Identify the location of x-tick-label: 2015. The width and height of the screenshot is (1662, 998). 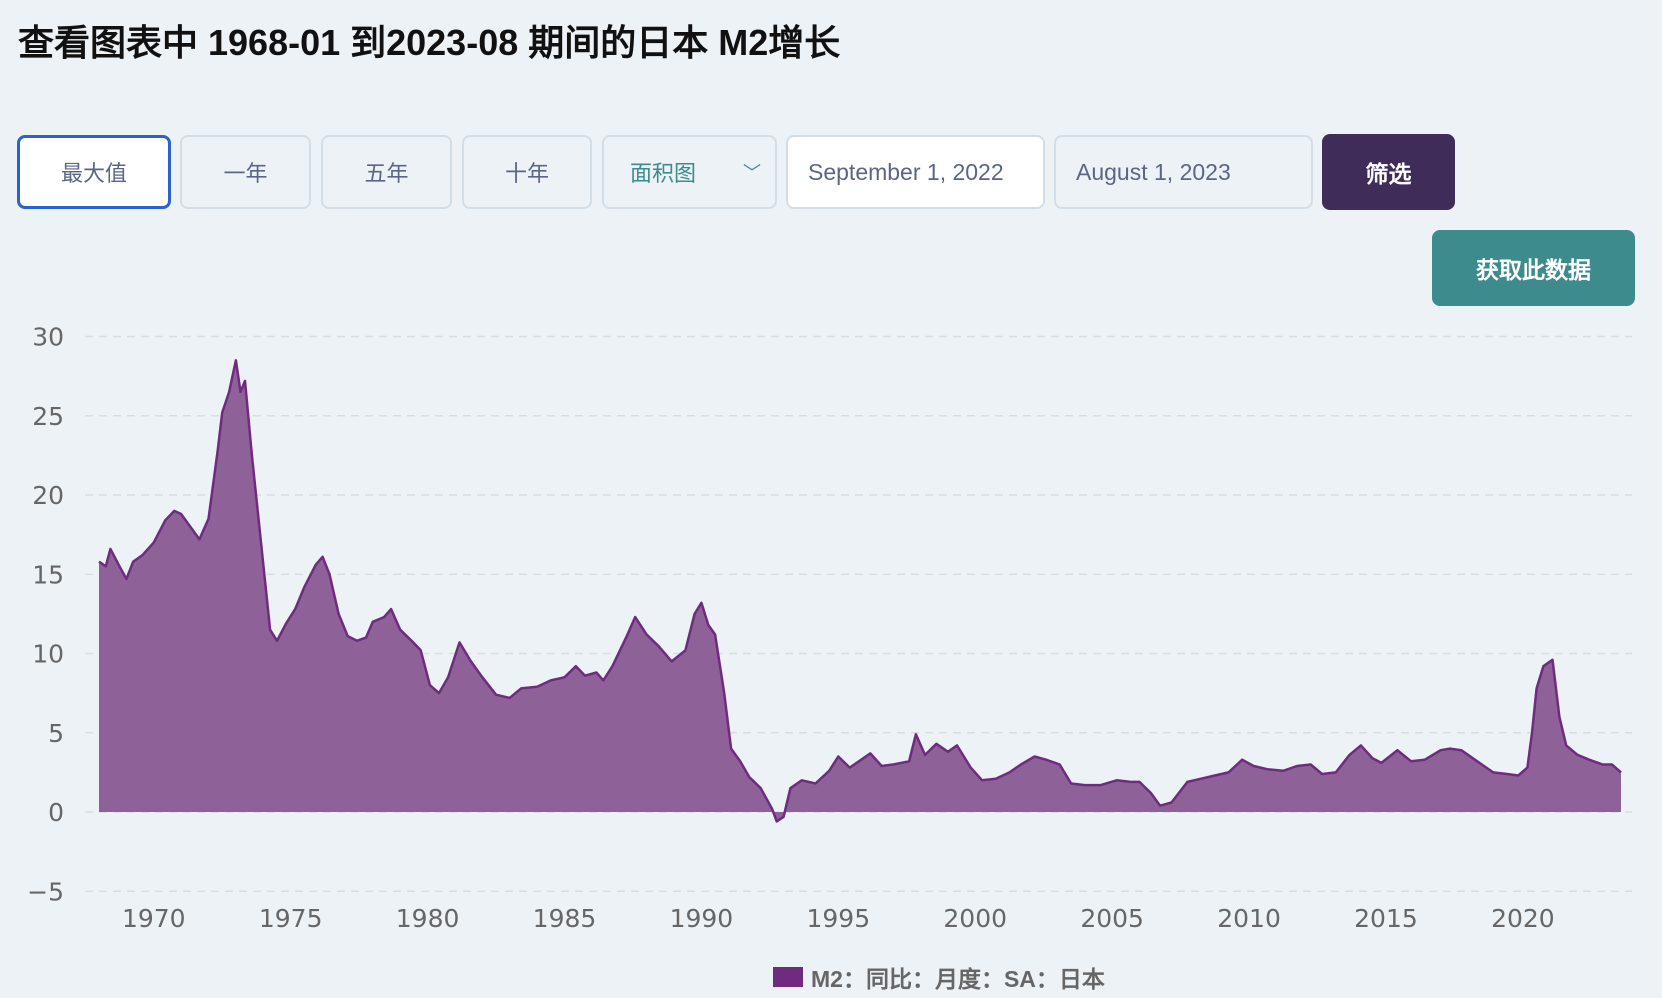
(1386, 918).